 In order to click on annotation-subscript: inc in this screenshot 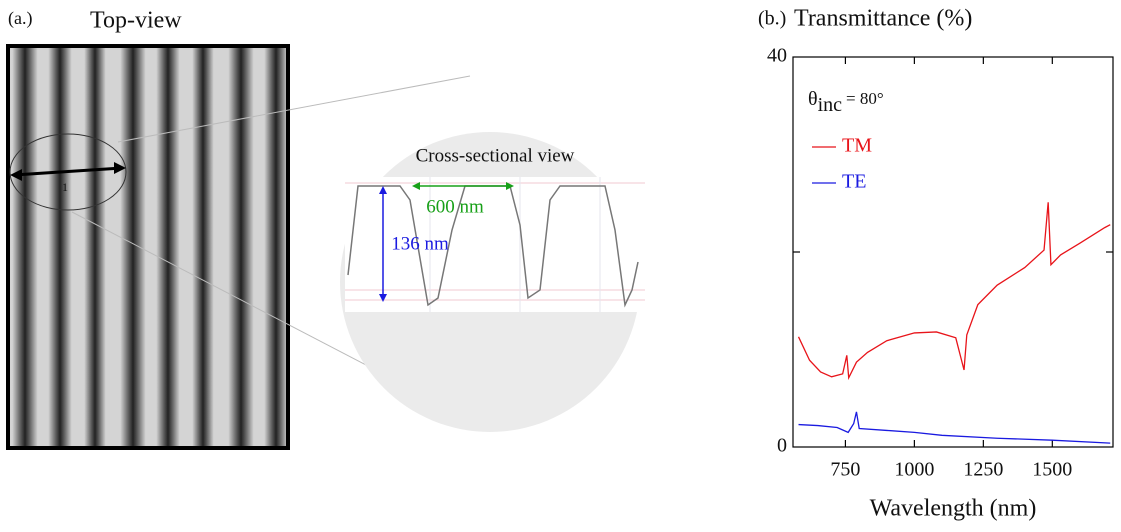, I will do `click(830, 105)`.